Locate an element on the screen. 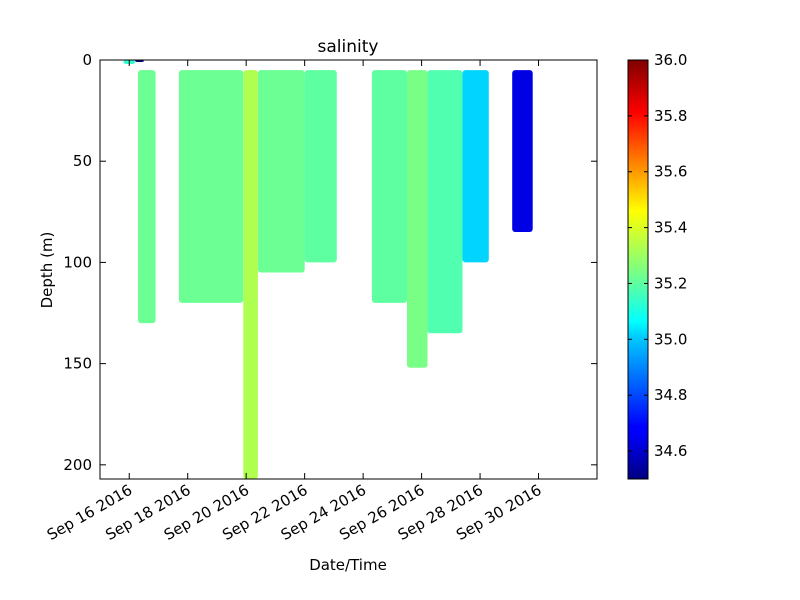 The image size is (800, 600). y-tick-label: 0 is located at coordinates (87, 60).